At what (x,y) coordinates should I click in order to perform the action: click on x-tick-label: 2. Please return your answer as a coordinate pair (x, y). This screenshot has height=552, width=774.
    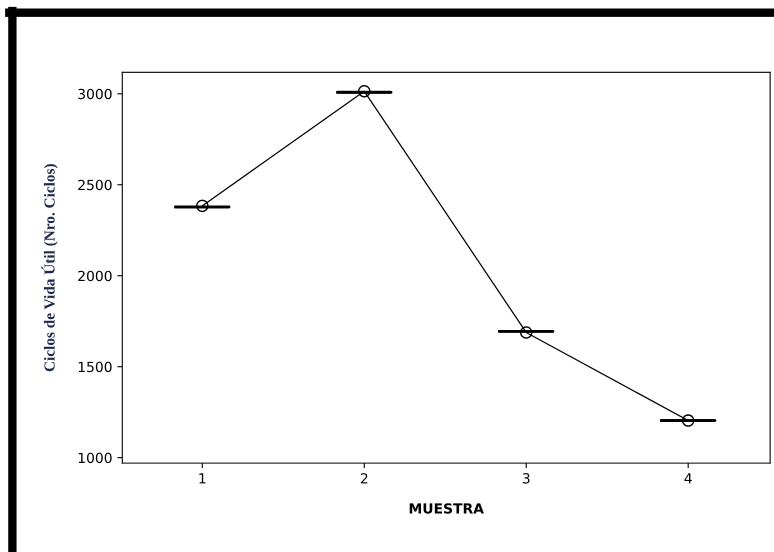
    Looking at the image, I should click on (364, 478).